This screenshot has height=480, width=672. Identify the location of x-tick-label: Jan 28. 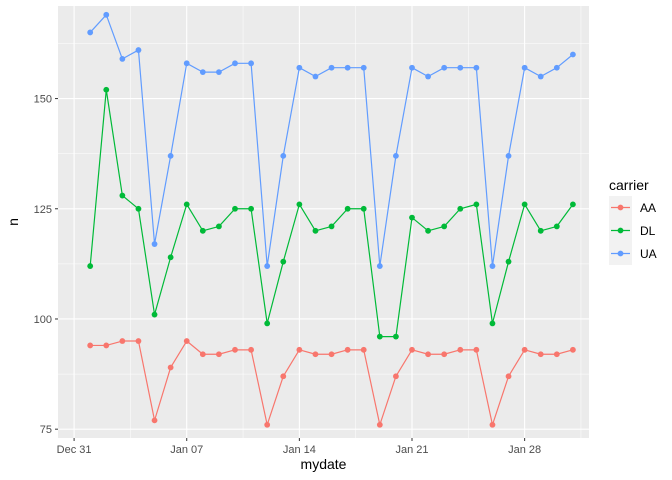
(524, 450).